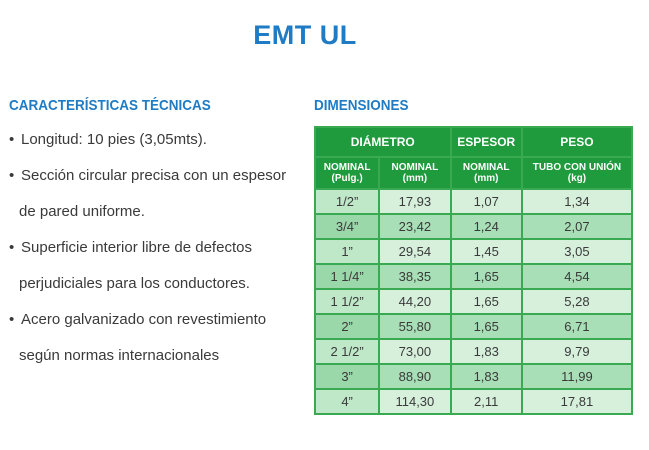  Describe the element at coordinates (415, 401) in the screenshot. I see `cell-diametro-mm: 114,30` at that location.